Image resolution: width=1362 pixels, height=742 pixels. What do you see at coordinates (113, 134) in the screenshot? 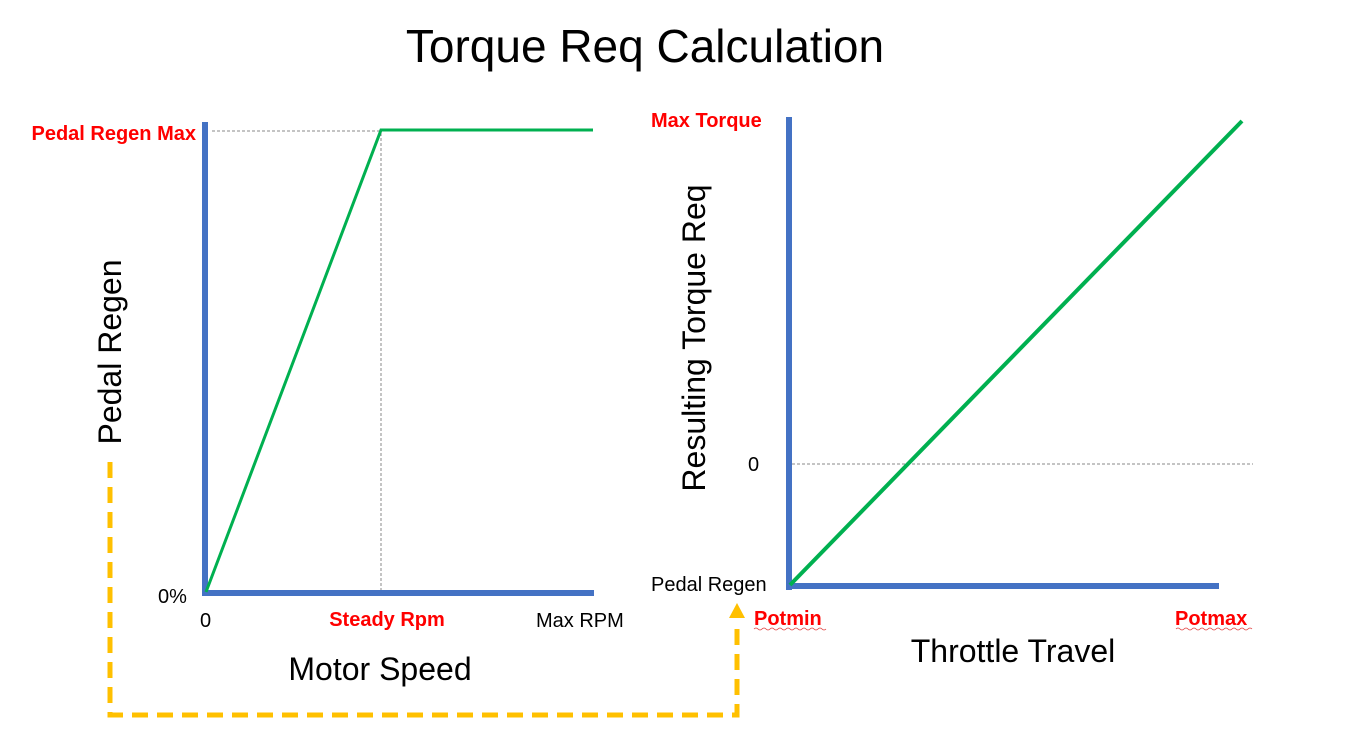
I see `pedal-regen-max-label: Pedal Regen Max` at bounding box center [113, 134].